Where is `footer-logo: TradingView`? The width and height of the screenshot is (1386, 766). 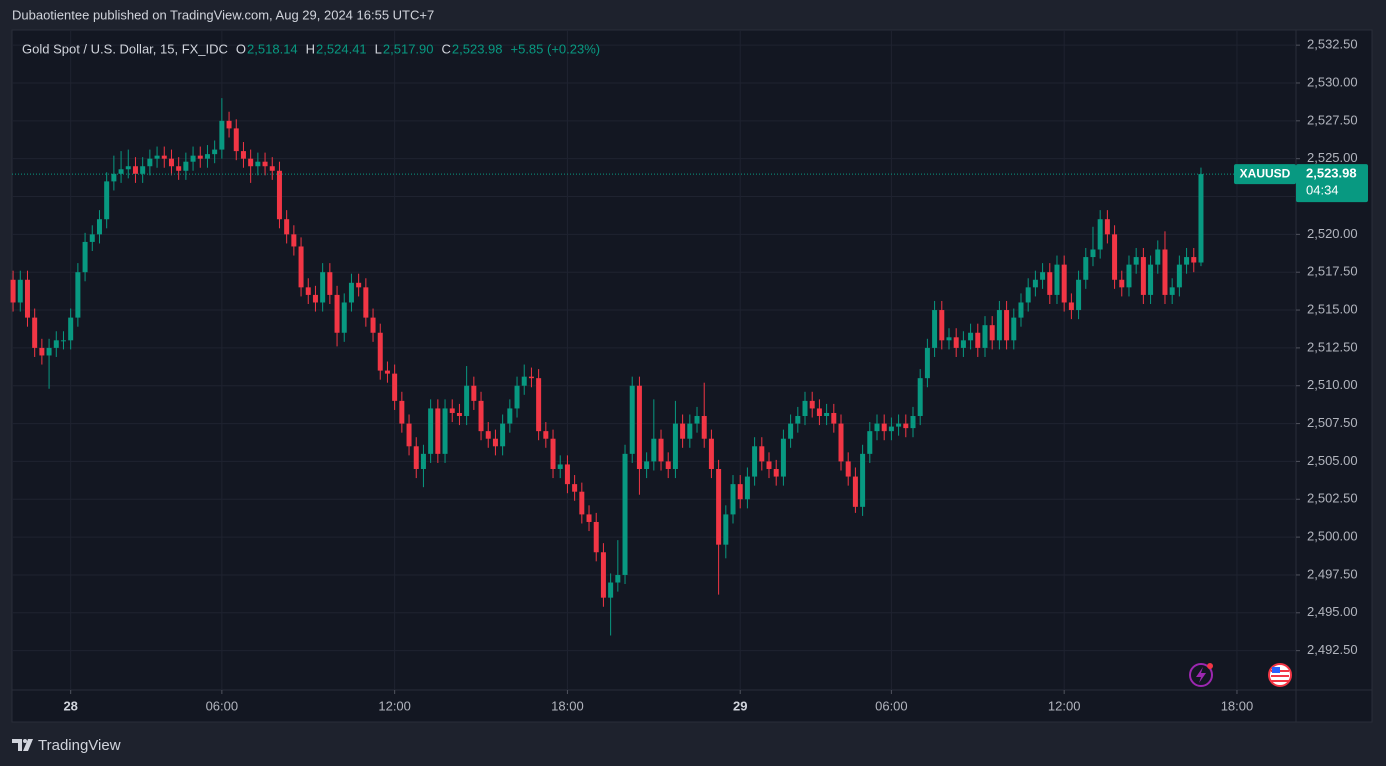 footer-logo: TradingView is located at coordinates (66, 745).